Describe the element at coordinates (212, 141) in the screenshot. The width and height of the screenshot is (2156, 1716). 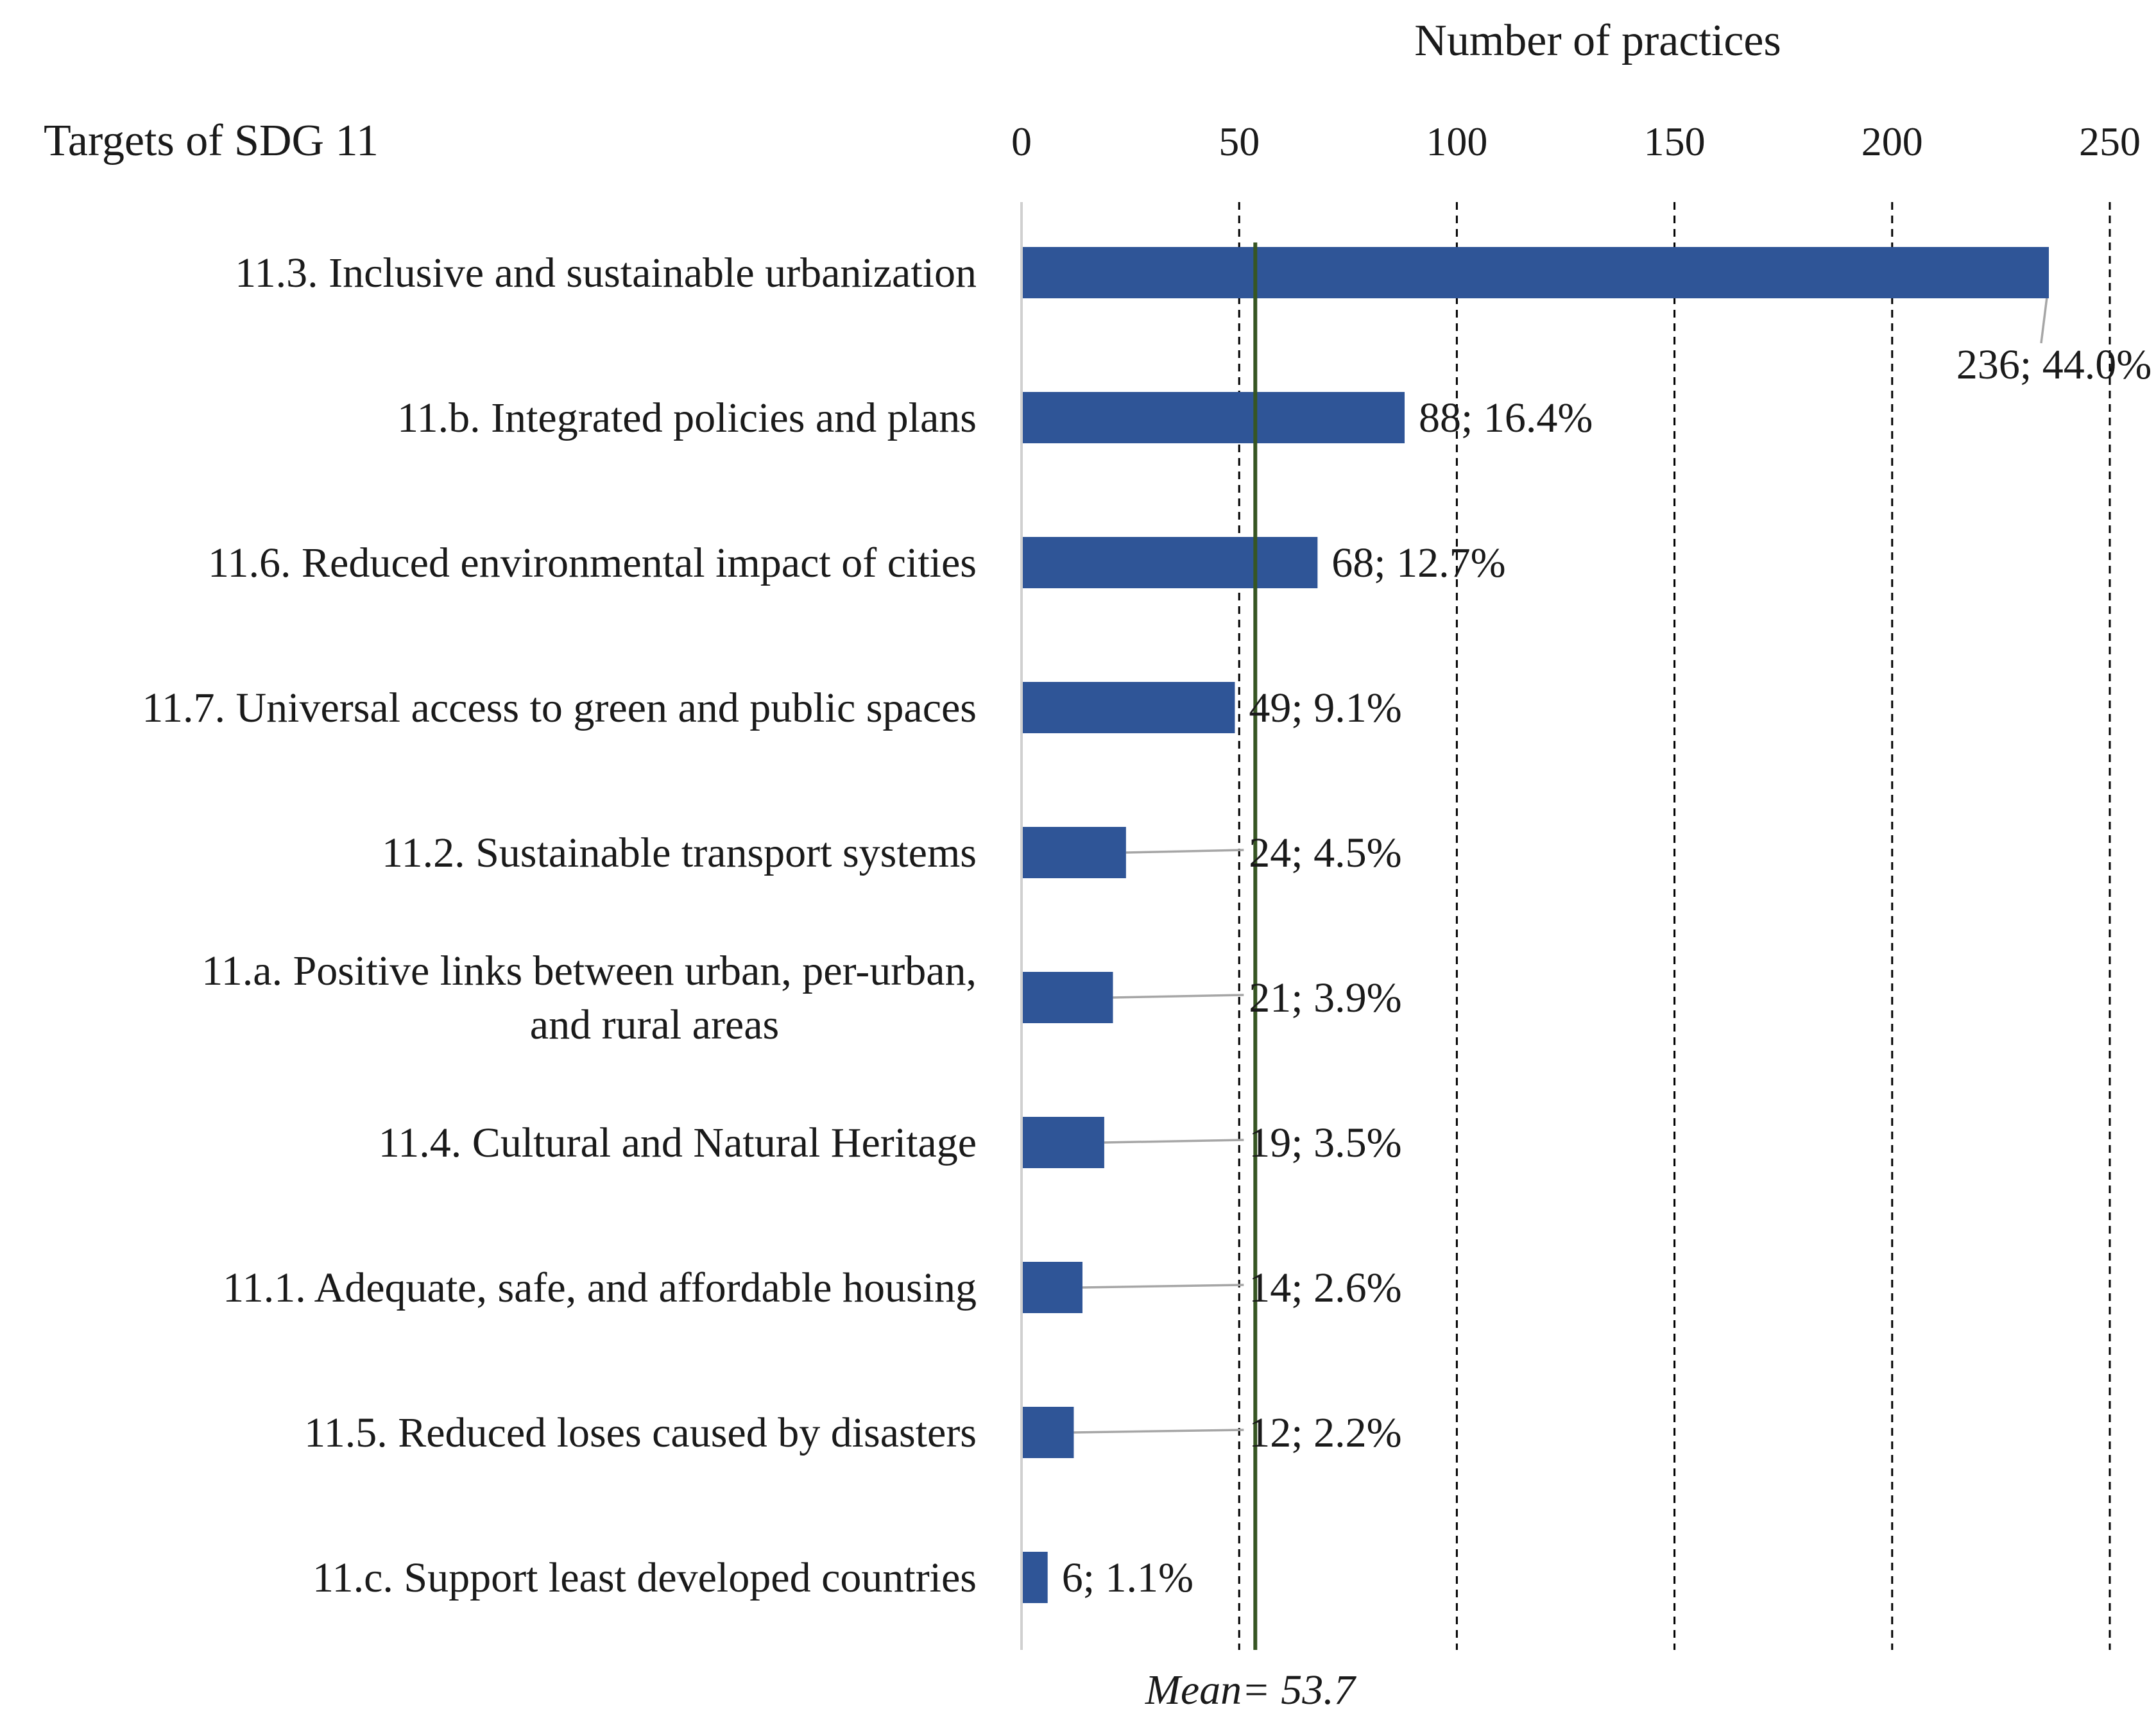
I see `y-axis-title: Targets of SDG 11` at that location.